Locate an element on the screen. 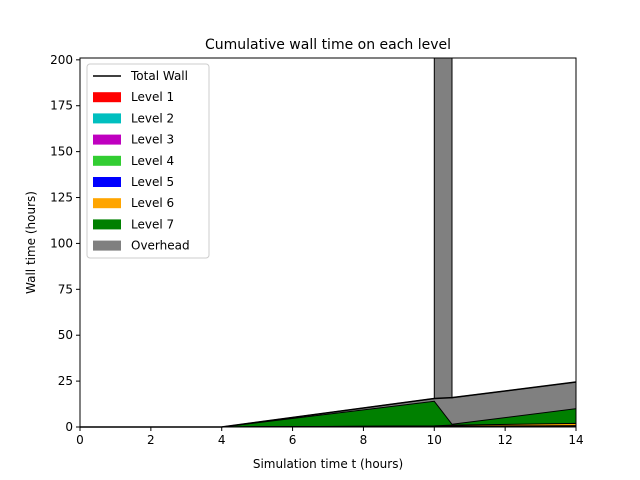  x-tick-label: 6 is located at coordinates (293, 440).